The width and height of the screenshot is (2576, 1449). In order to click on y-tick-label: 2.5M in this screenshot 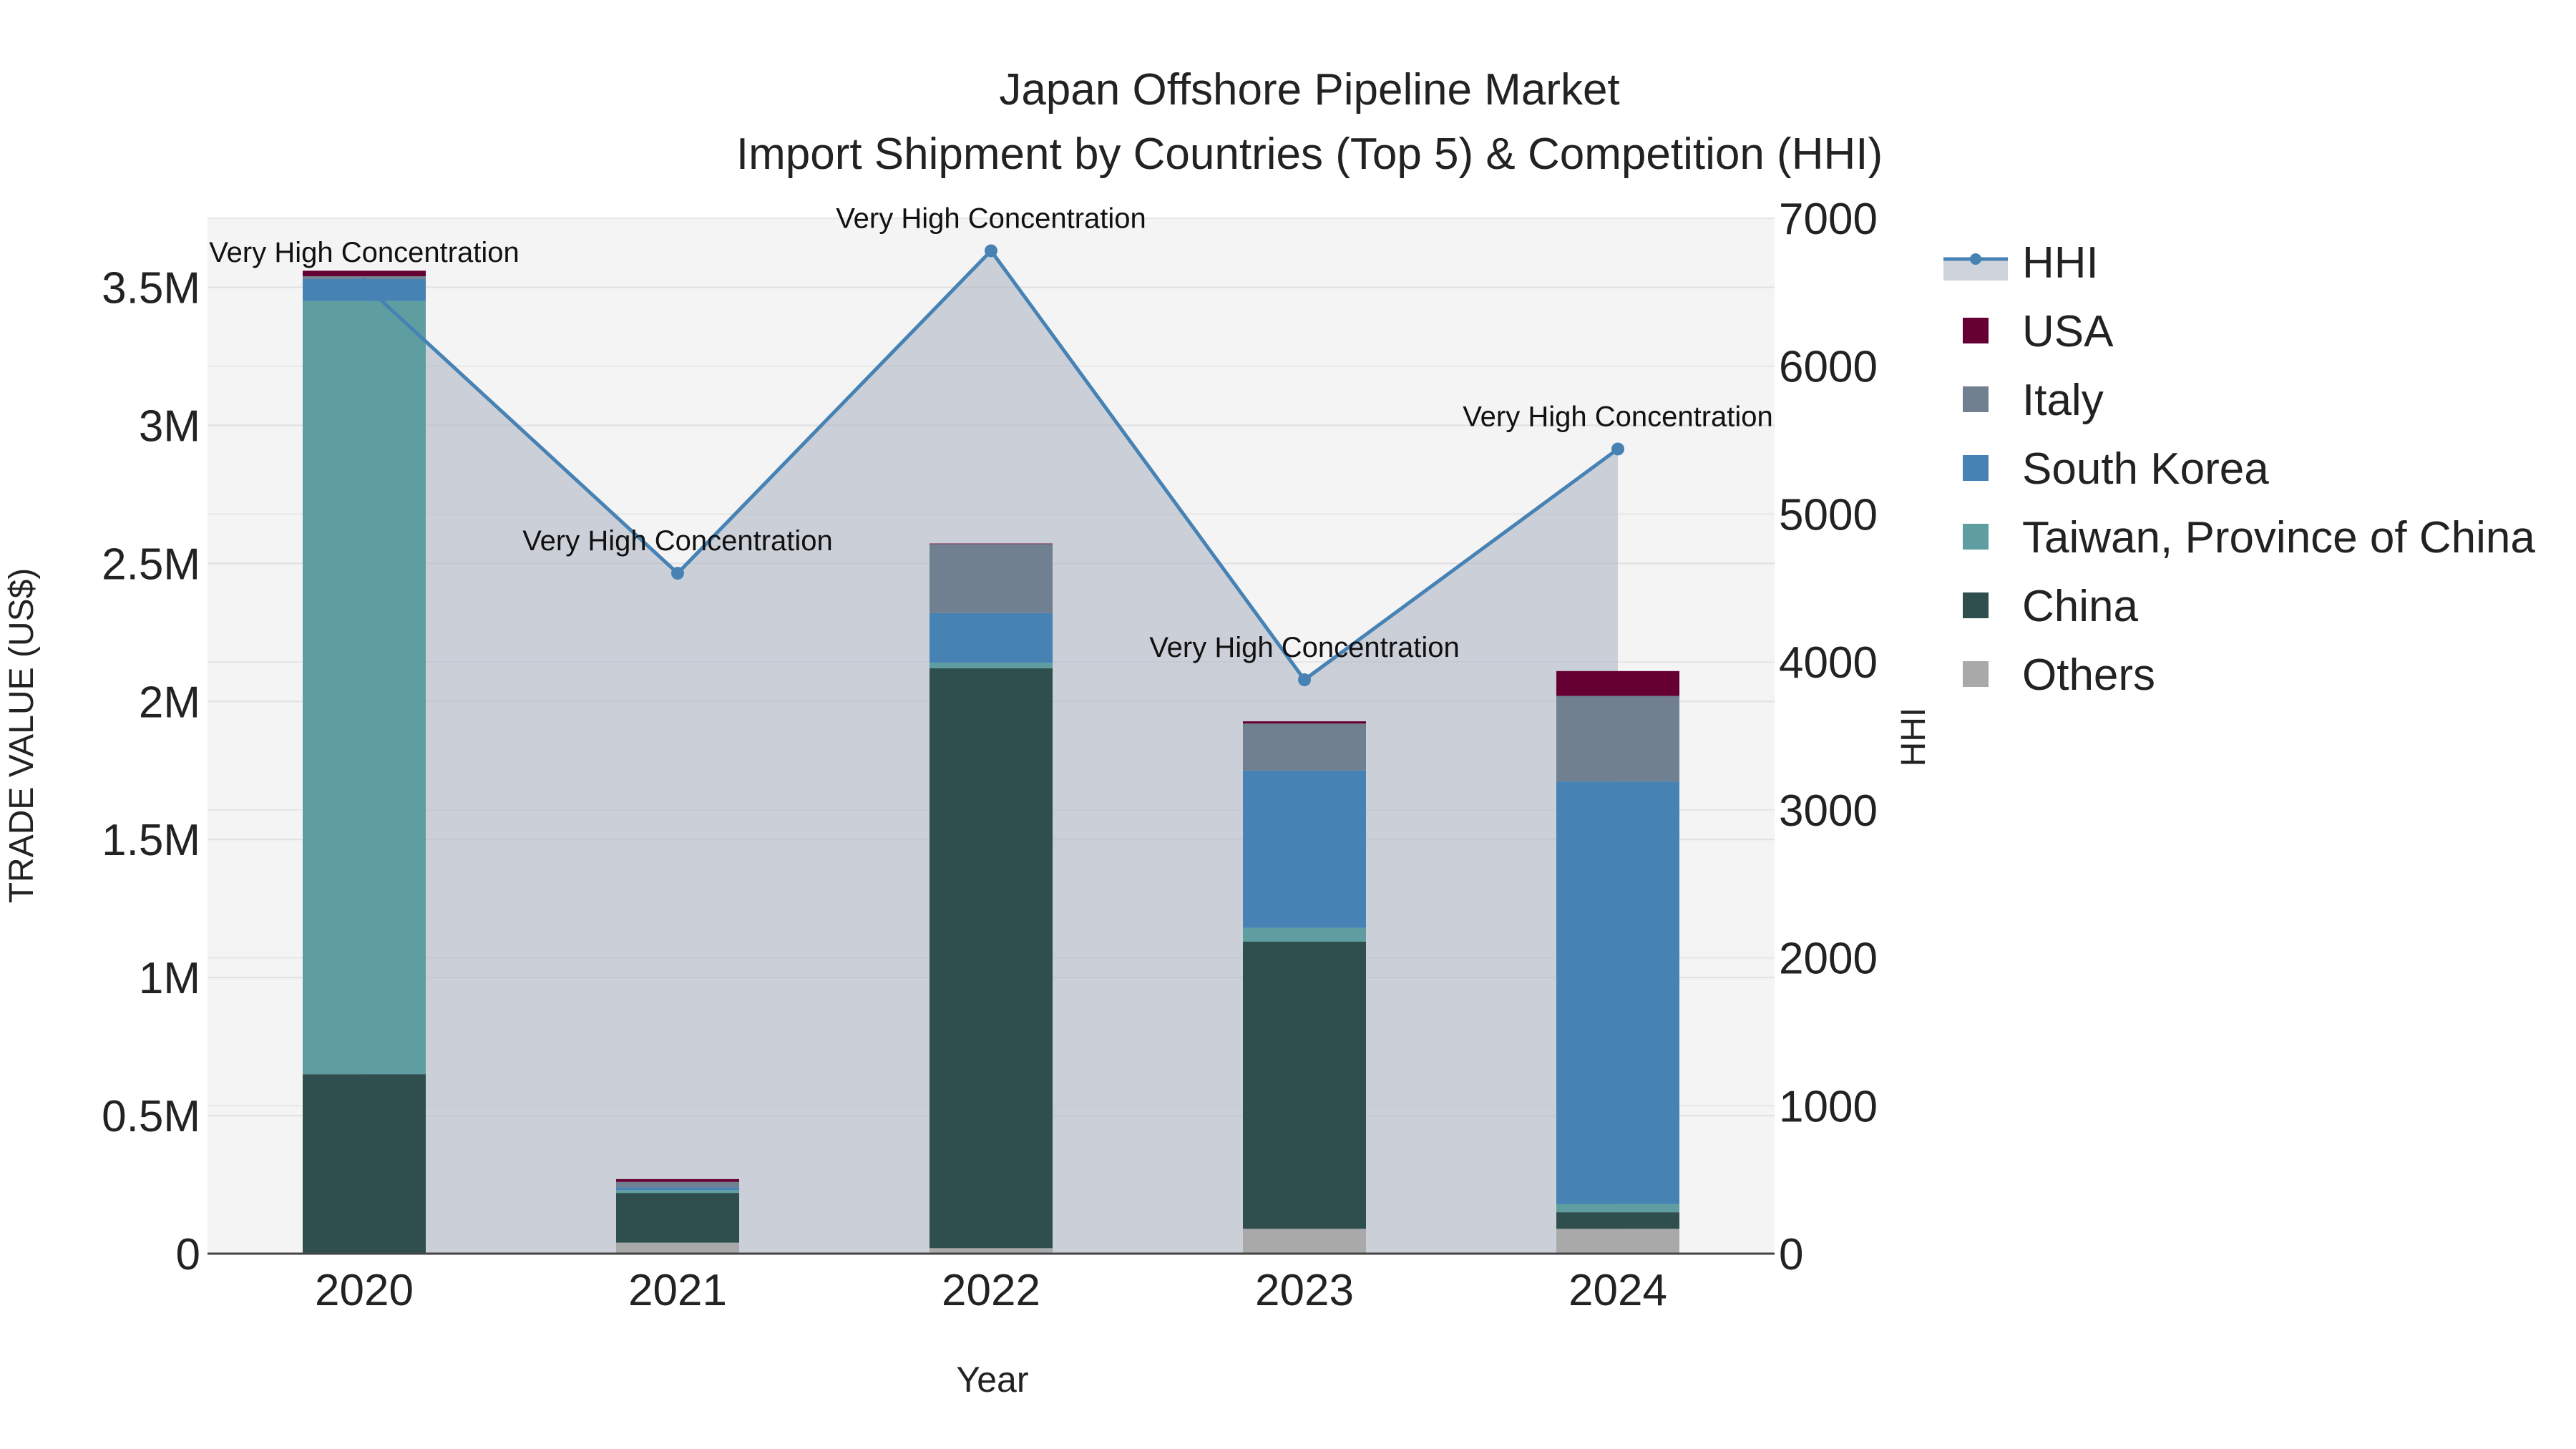, I will do `click(151, 564)`.